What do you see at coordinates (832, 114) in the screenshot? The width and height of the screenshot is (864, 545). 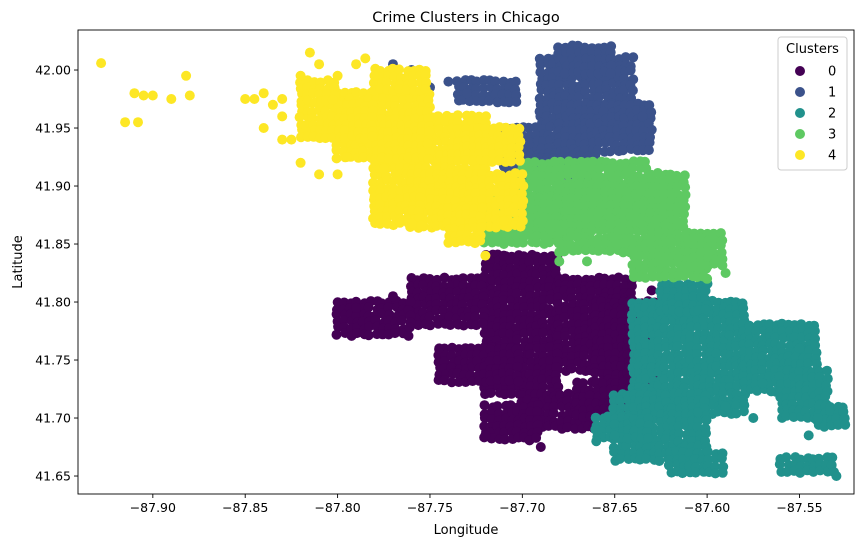 I see `legend-label: 2` at bounding box center [832, 114].